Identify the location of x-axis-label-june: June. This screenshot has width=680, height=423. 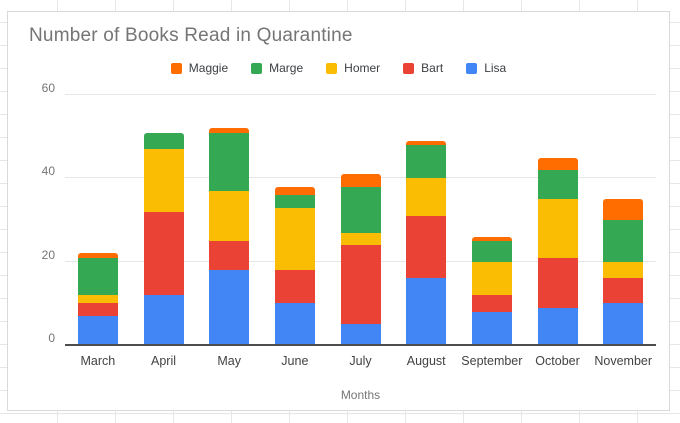
(295, 361).